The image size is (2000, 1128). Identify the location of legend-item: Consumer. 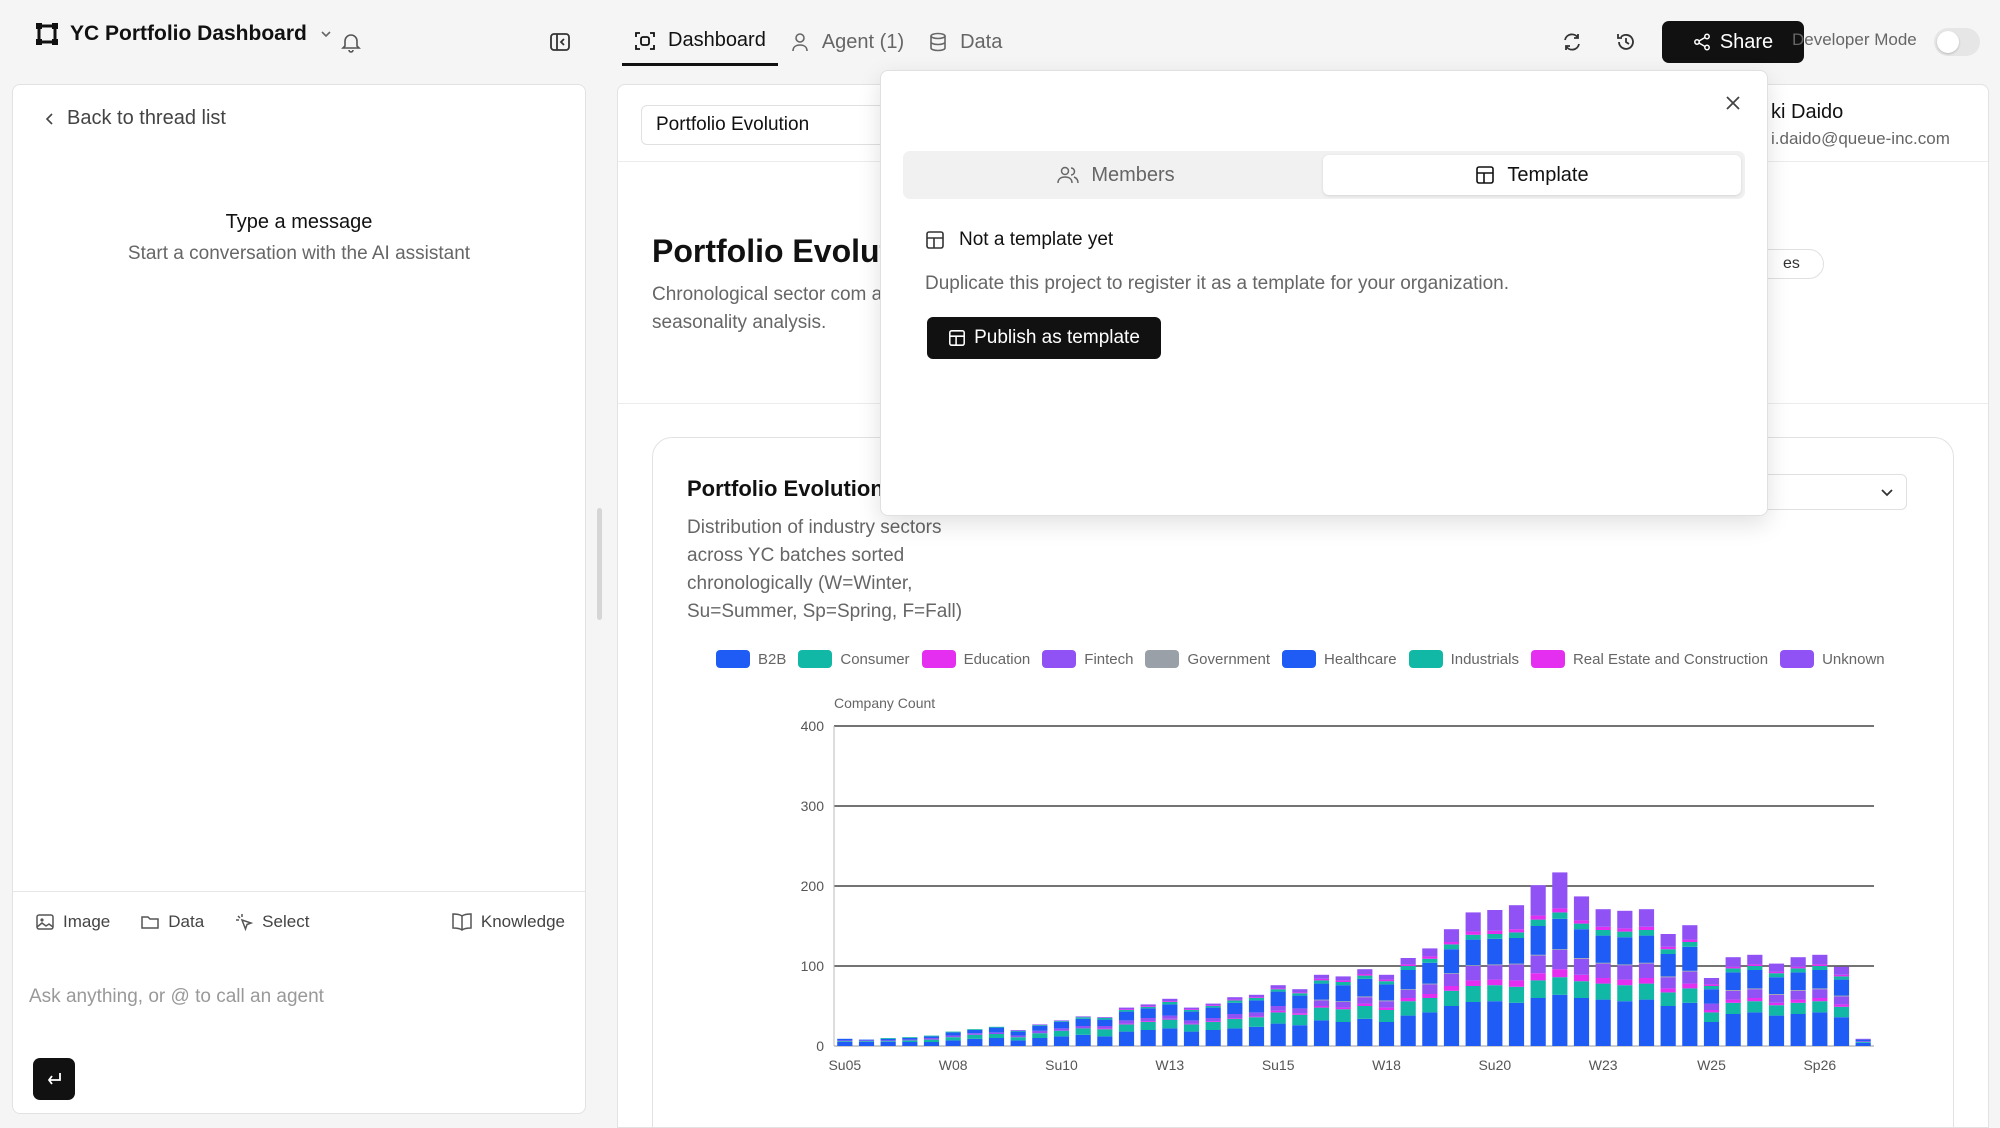
(854, 659).